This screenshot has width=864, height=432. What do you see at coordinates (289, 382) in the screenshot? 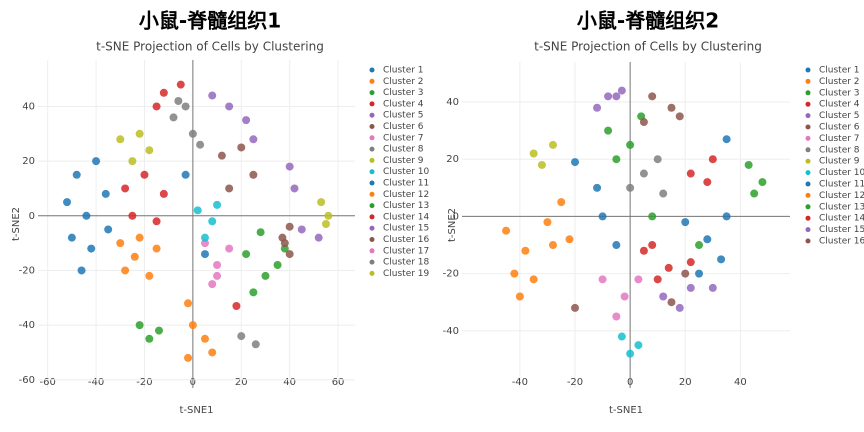
I see `x-tick-label: 40` at bounding box center [289, 382].